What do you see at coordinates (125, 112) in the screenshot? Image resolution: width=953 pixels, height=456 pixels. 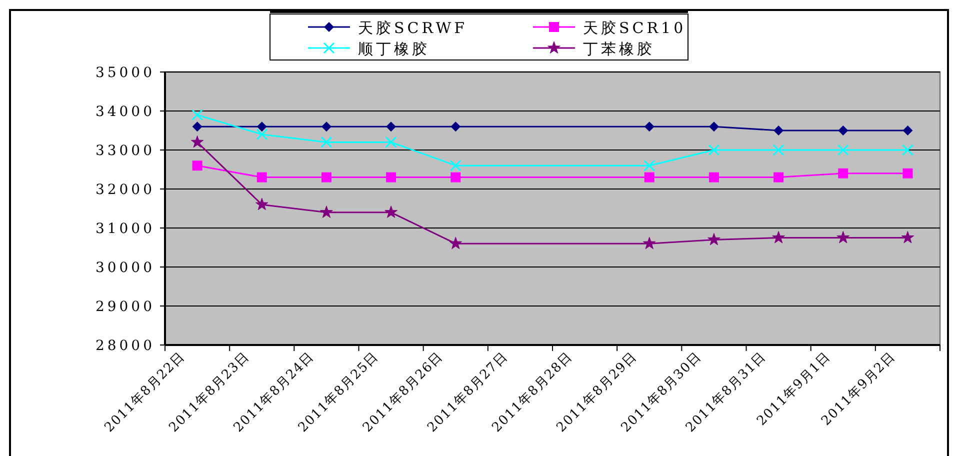 I see `y-tick-label: 34000` at bounding box center [125, 112].